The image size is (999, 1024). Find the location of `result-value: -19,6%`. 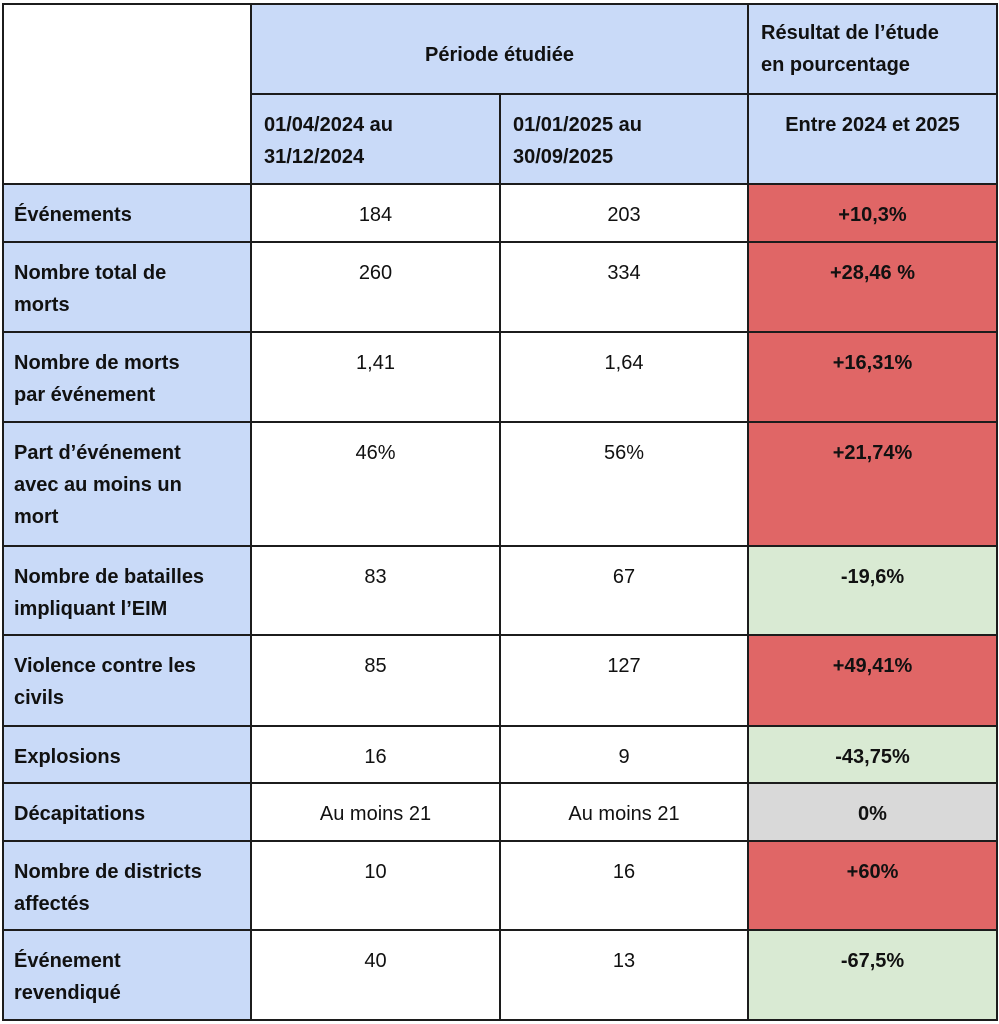

result-value: -19,6% is located at coordinates (872, 590).